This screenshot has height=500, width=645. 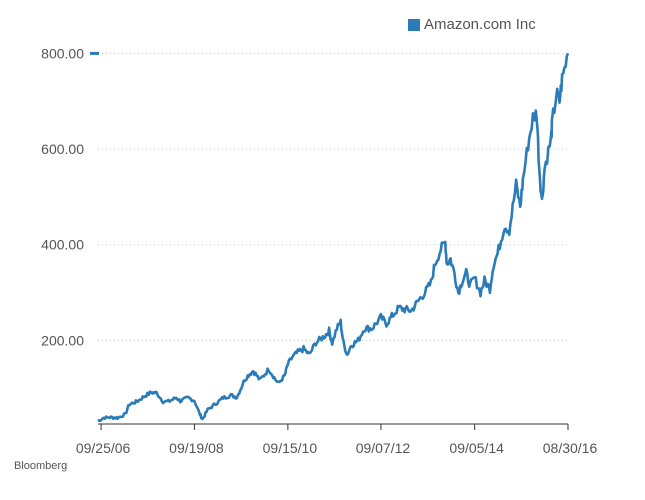 I want to click on x-tick-label: 08/30/16, so click(x=570, y=448).